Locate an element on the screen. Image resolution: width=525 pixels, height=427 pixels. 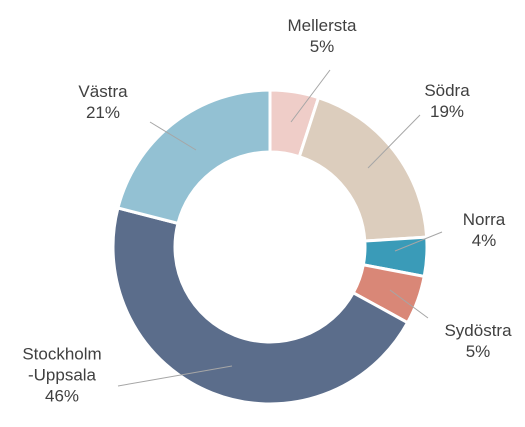
data-label: Norra 4% is located at coordinates (484, 230).